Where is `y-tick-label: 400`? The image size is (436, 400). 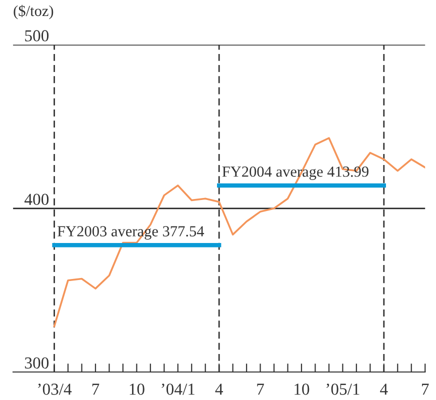
y-tick-label: 400 is located at coordinates (36, 200).